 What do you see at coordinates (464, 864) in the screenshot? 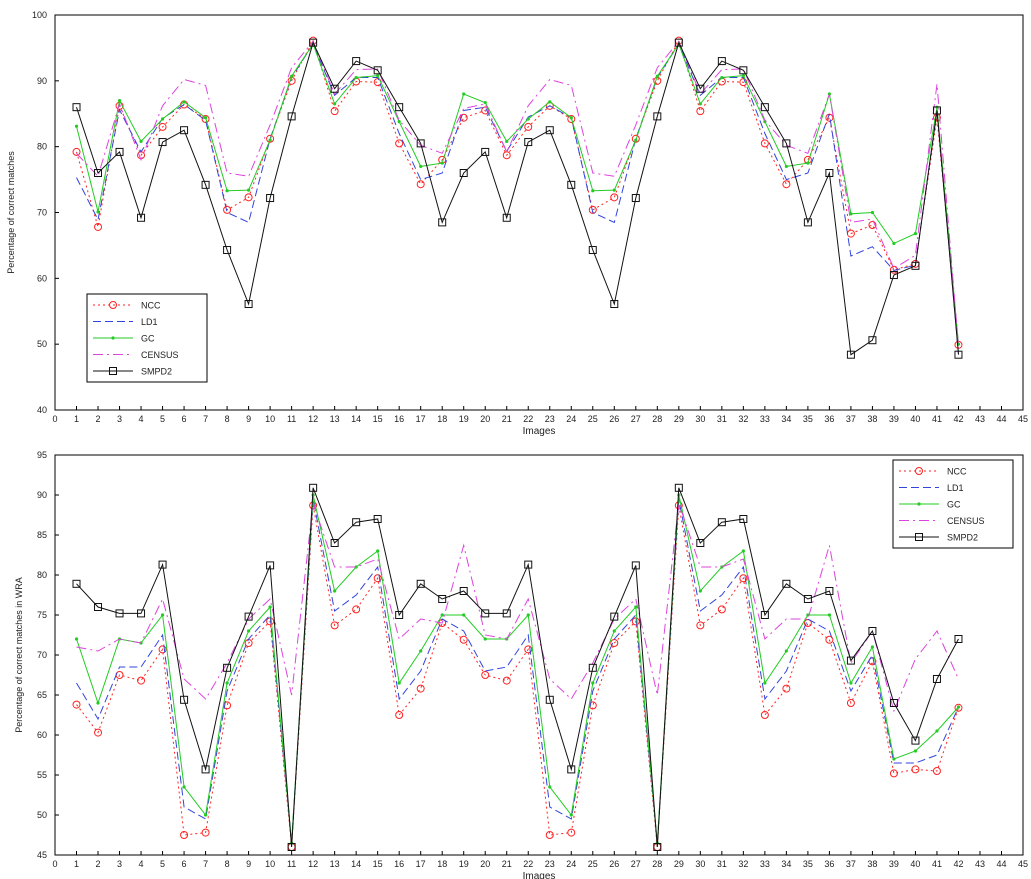
I see `x-tick-label: 19` at bounding box center [464, 864].